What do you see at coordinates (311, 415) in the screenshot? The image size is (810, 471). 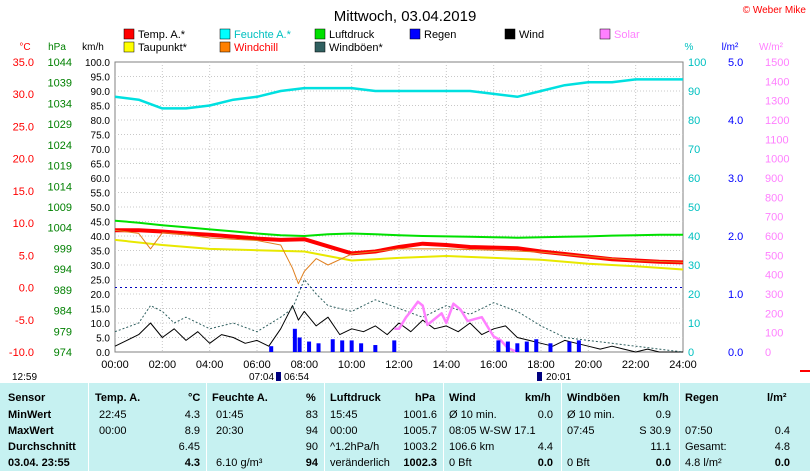 I see `table-cell: 83` at bounding box center [311, 415].